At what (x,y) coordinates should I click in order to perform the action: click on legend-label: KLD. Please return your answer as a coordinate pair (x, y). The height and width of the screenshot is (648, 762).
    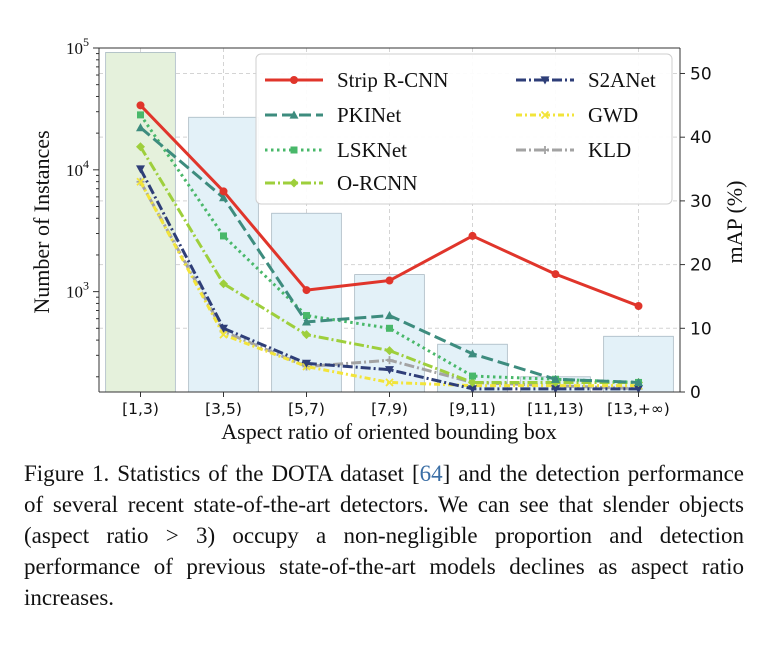
    Looking at the image, I should click on (609, 150).